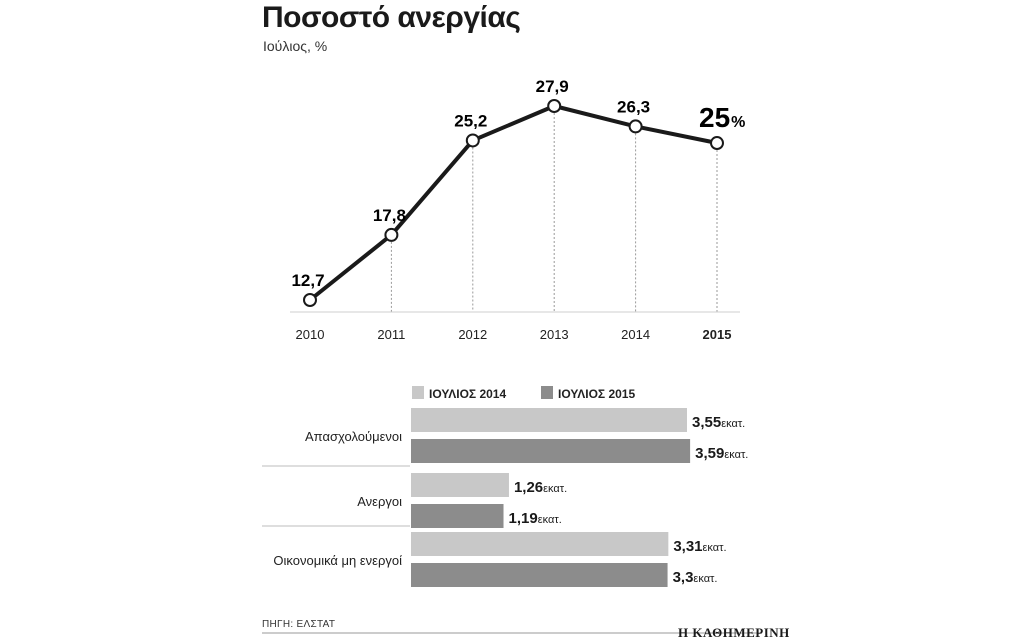 The image size is (1024, 641). I want to click on bar-label-1-1: 3,55εκατ., so click(718, 422).